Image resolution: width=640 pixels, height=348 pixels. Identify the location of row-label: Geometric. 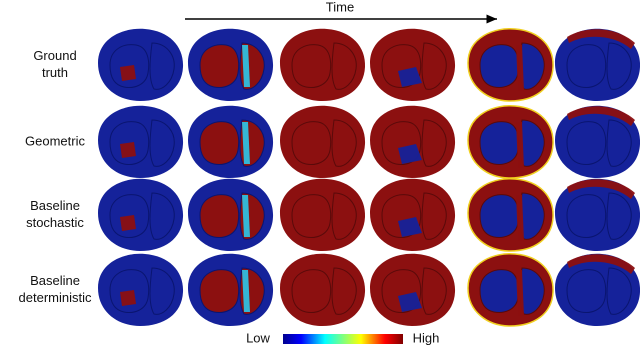
(55, 140).